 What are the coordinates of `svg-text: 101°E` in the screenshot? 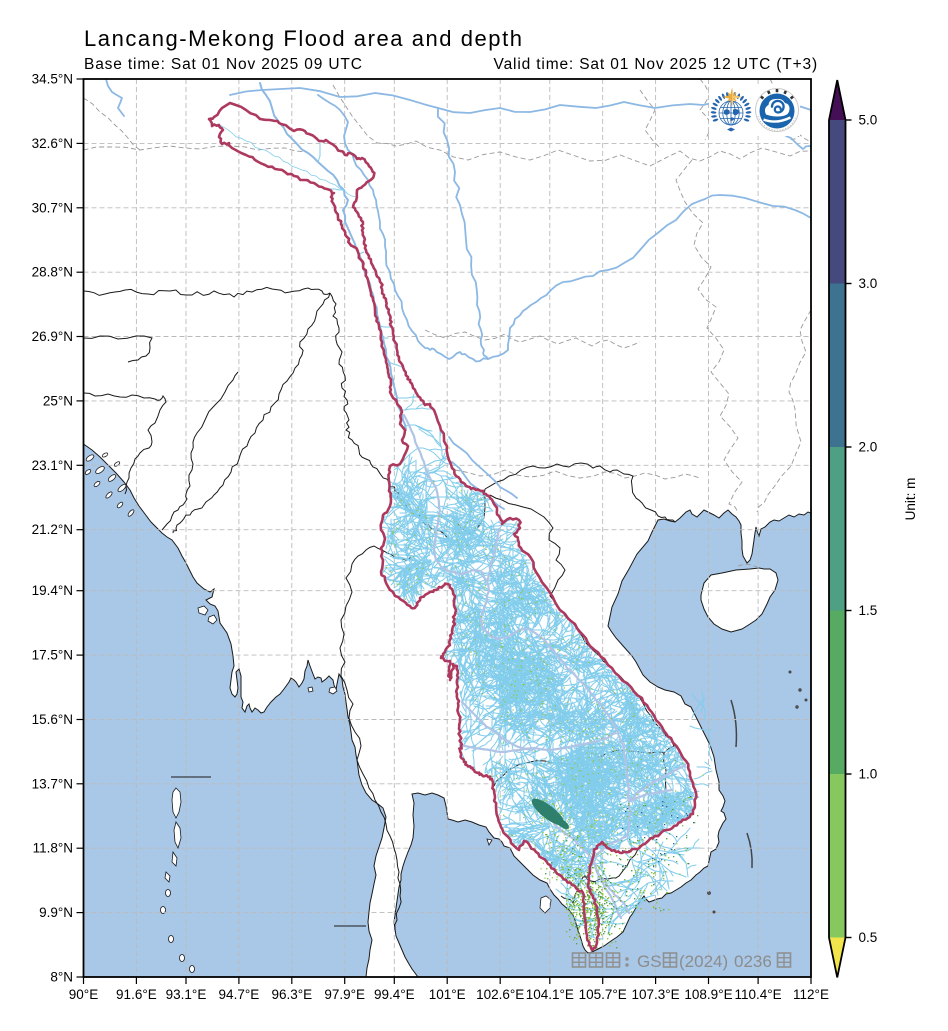 It's located at (447, 994).